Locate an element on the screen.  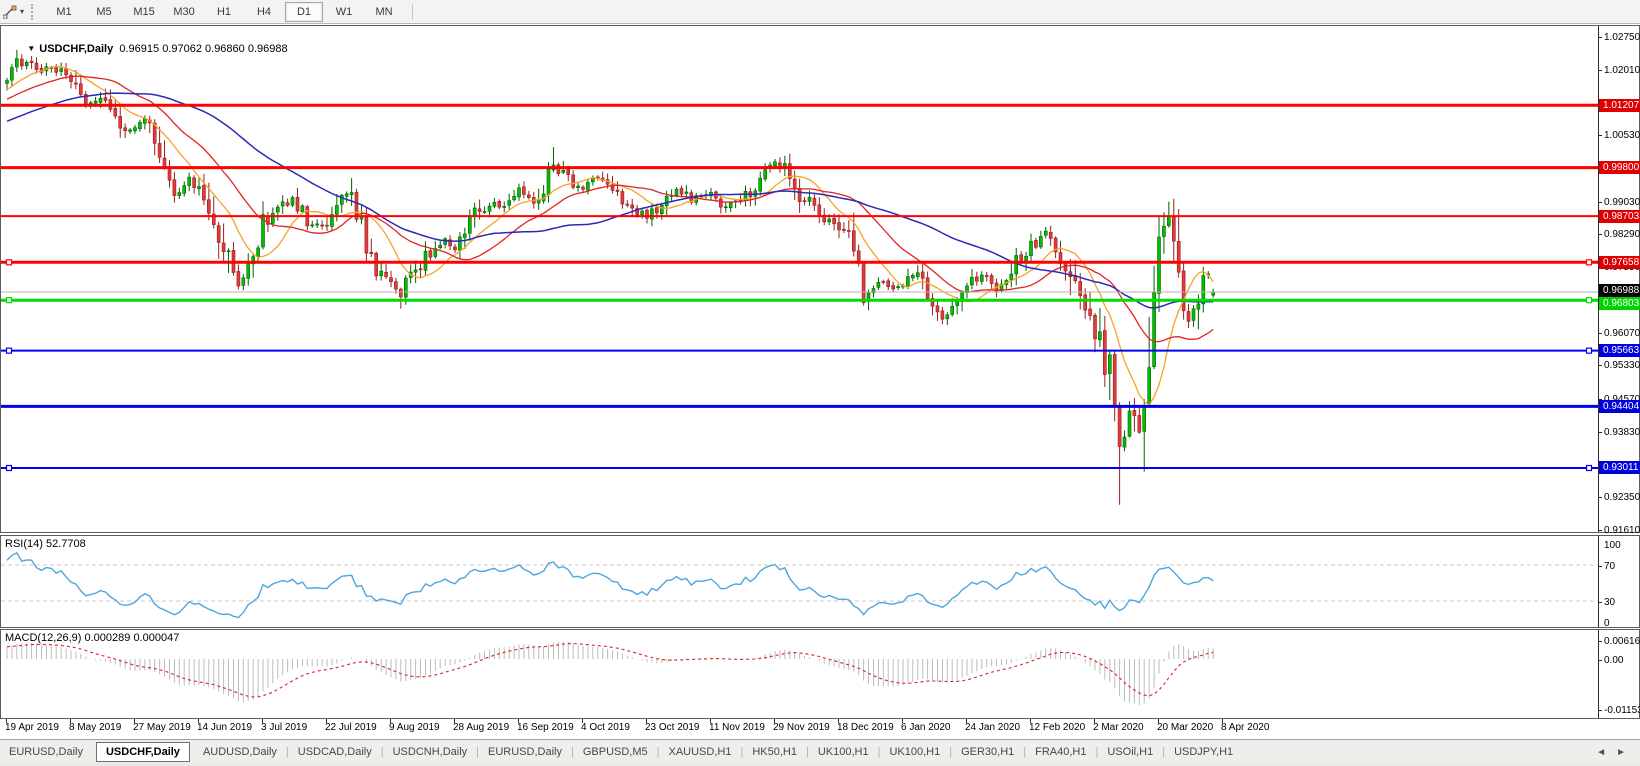
chart-tab-USOil-H1: USOil,H1 is located at coordinates (1130, 752).